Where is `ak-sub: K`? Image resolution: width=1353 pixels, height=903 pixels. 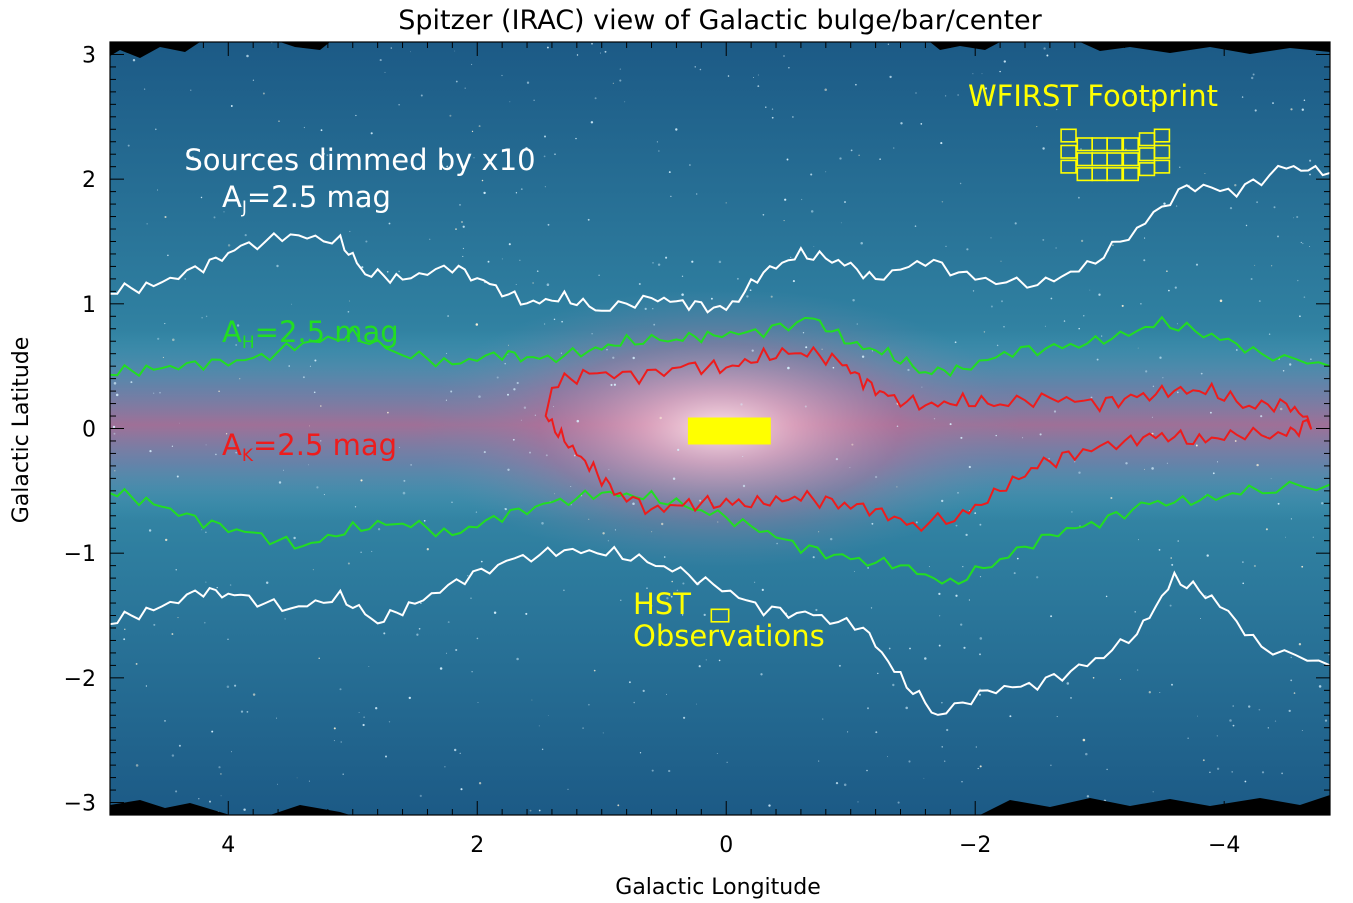 ak-sub: K is located at coordinates (248, 456).